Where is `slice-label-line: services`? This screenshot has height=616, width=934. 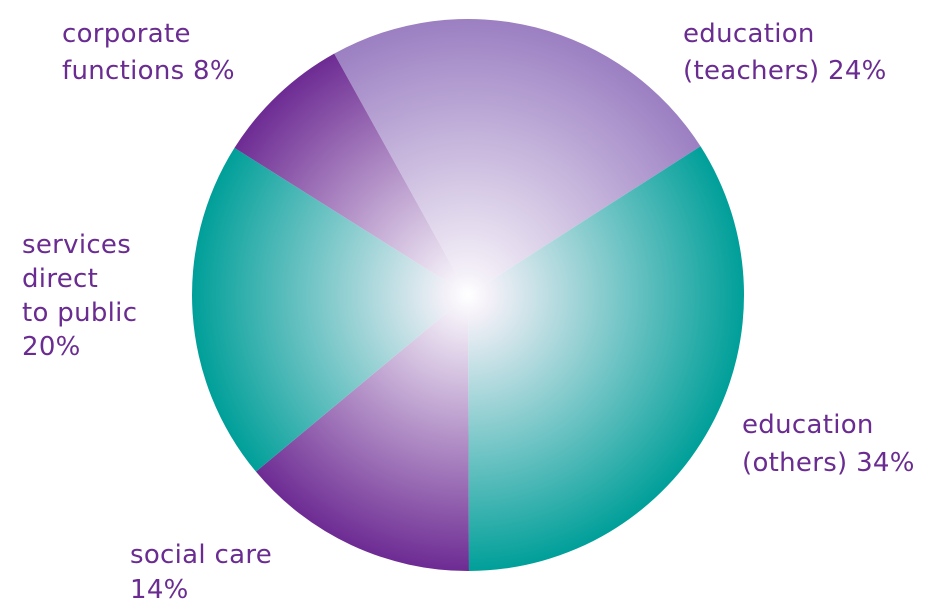 slice-label-line: services is located at coordinates (76, 245).